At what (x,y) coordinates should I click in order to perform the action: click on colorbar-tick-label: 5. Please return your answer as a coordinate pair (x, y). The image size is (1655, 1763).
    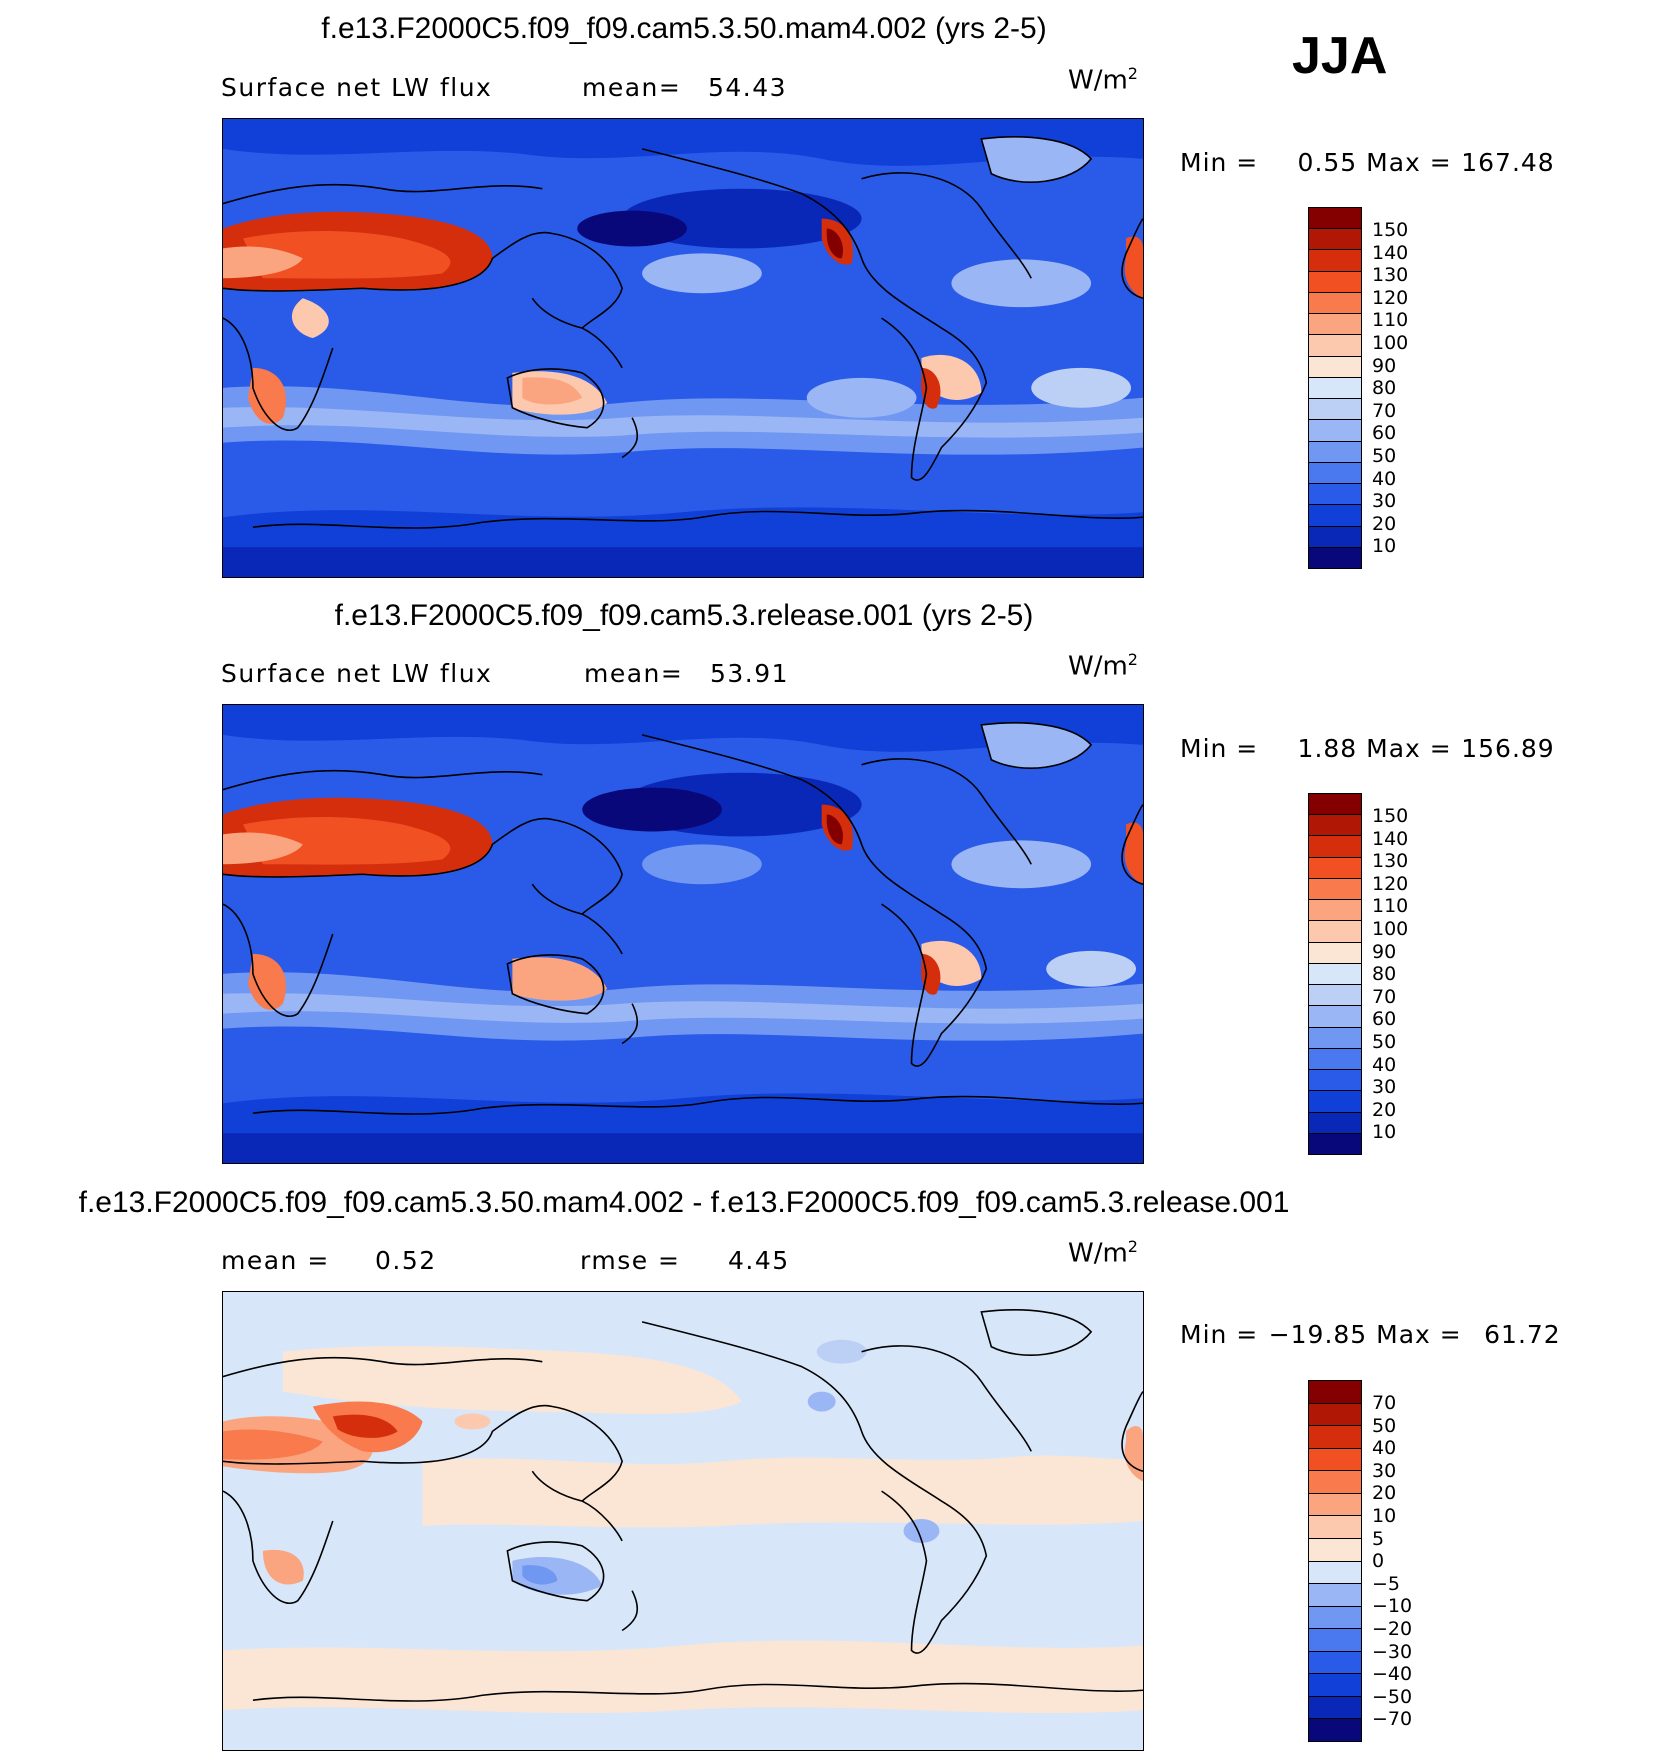
    Looking at the image, I should click on (1378, 1538).